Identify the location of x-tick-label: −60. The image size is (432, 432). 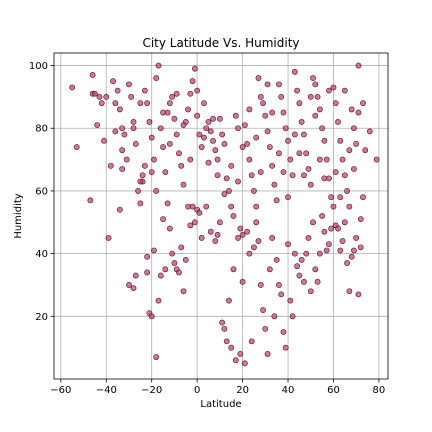
(60, 390).